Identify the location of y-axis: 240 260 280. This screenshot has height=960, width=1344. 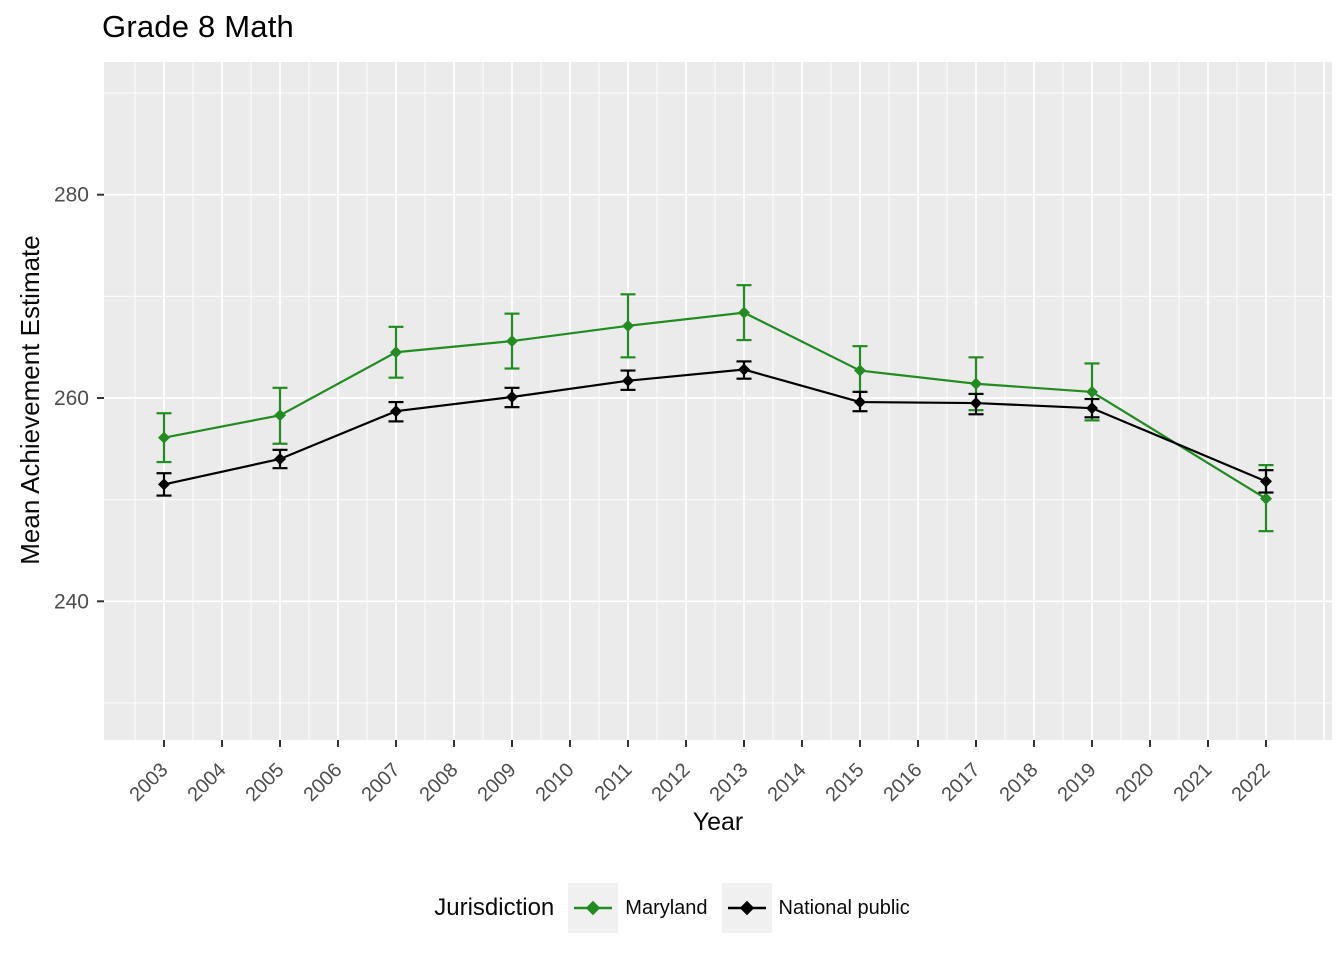
(79, 398).